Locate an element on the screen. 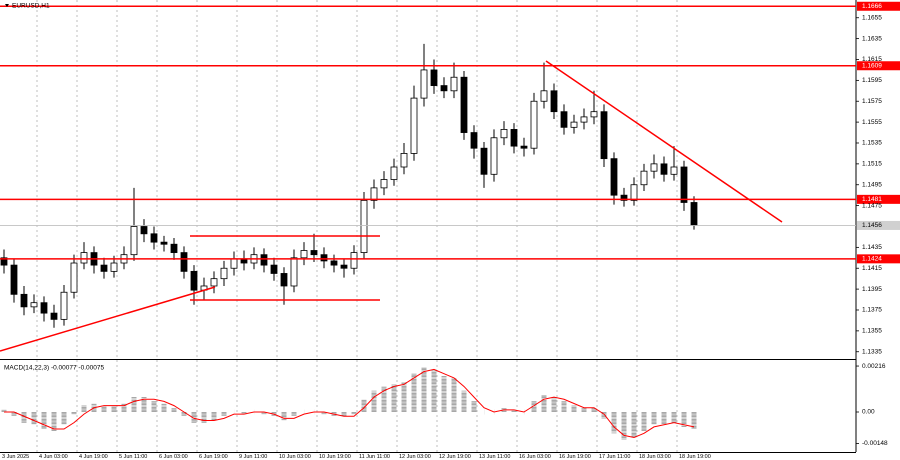 Image resolution: width=900 pixels, height=460 pixels. y-tick-label: 1.1535 is located at coordinates (872, 143).